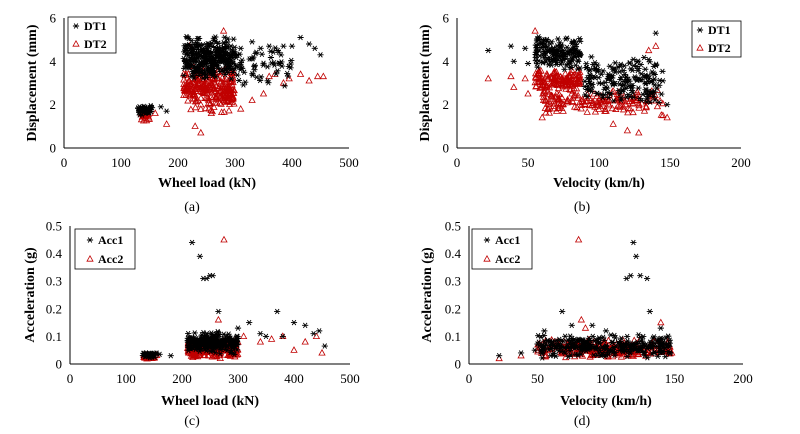 Image resolution: width=800 pixels, height=434 pixels. What do you see at coordinates (238, 378) in the screenshot?
I see `panel-c-x-tick-label: 300` at bounding box center [238, 378].